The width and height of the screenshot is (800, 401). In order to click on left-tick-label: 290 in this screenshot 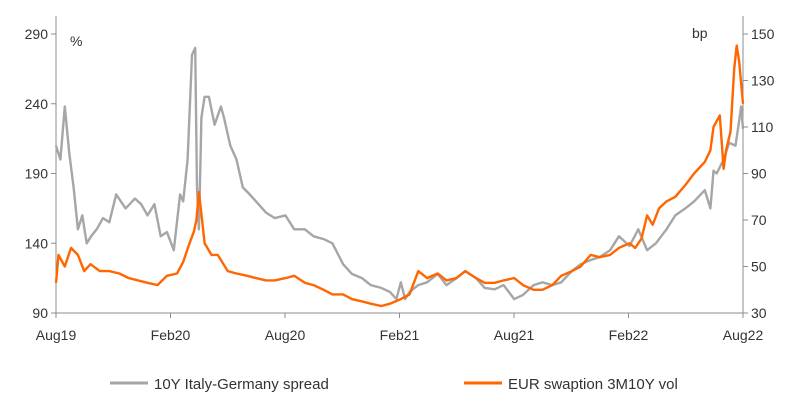, I will do `click(37, 34)`.